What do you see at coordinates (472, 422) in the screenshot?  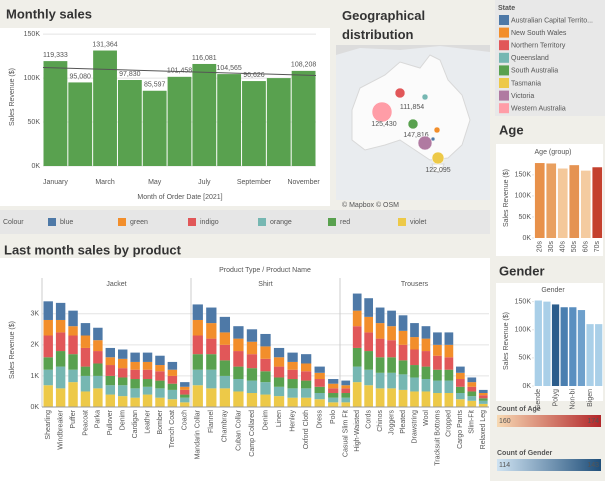 I see `x-tick-label: Slim-Fit` at bounding box center [472, 422].